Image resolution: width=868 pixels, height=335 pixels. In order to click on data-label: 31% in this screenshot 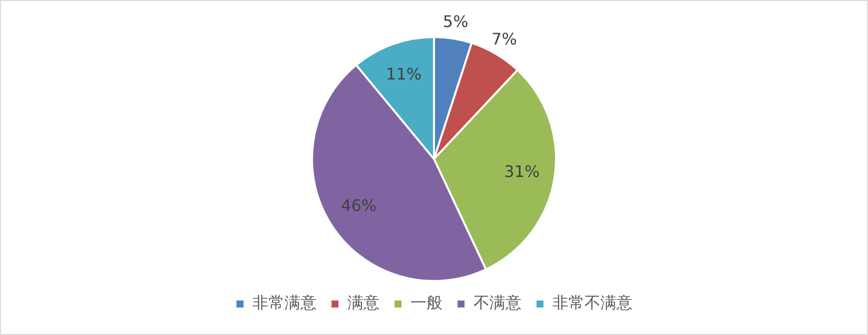, I will do `click(522, 172)`.